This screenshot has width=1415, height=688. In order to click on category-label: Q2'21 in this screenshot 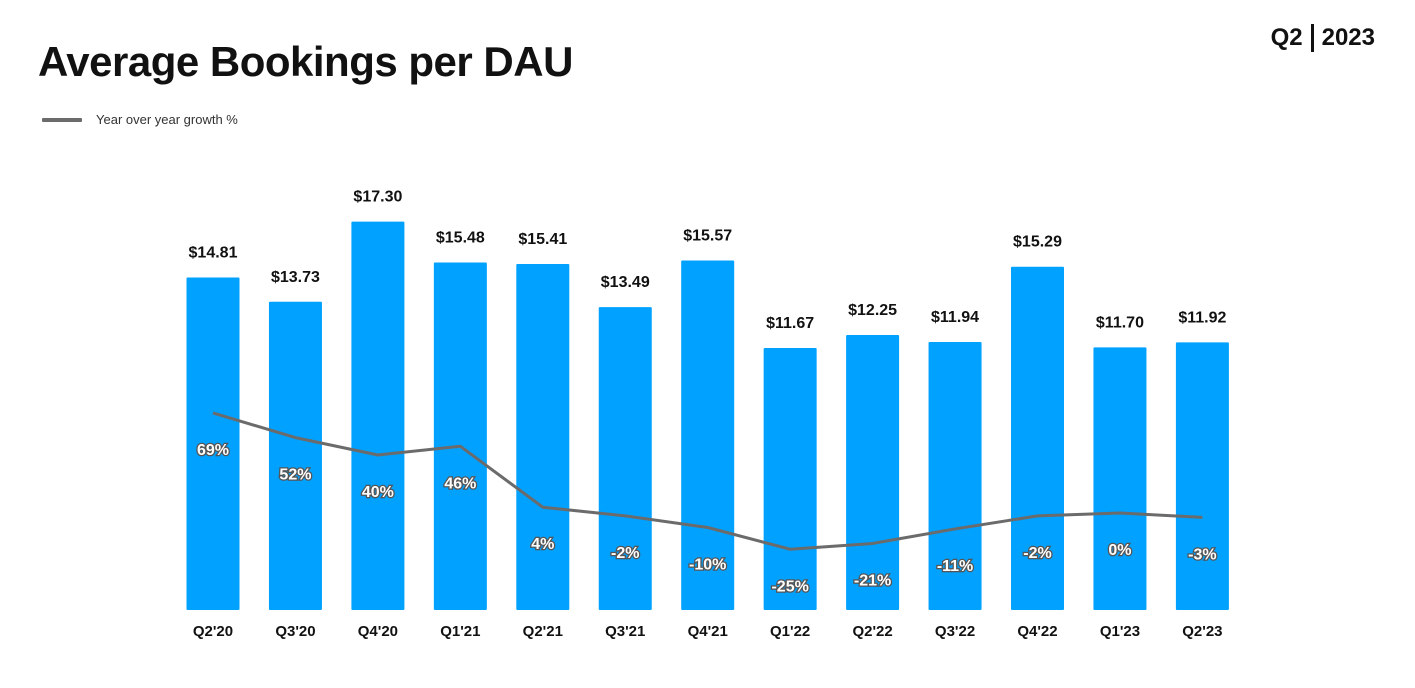, I will do `click(543, 631)`.